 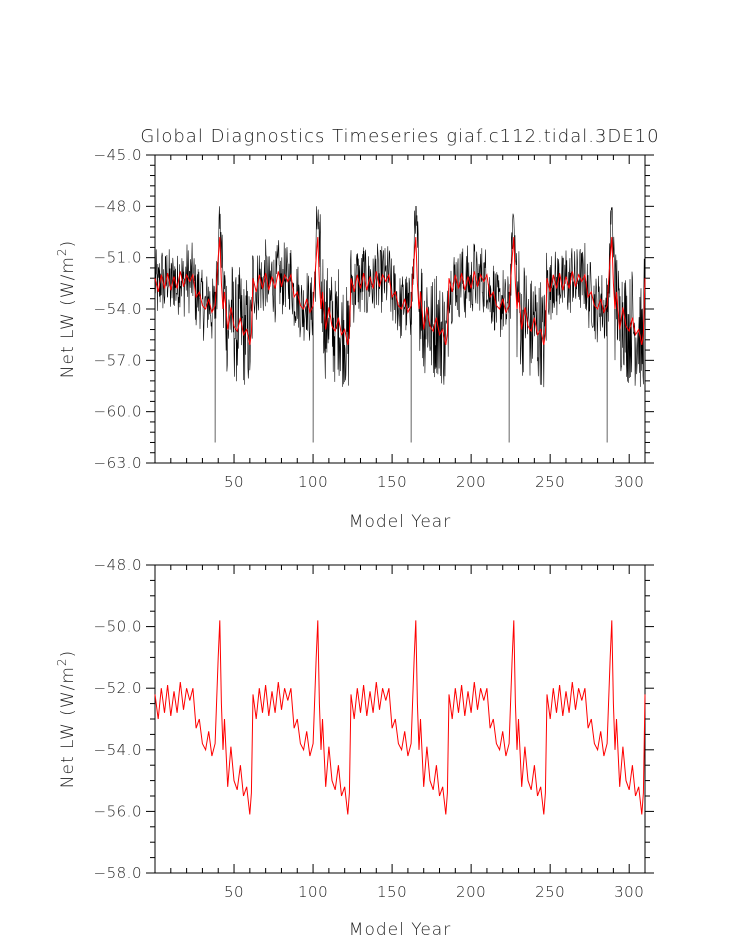 What do you see at coordinates (118, 360) in the screenshot?
I see `y-tick-label: −57.0` at bounding box center [118, 360].